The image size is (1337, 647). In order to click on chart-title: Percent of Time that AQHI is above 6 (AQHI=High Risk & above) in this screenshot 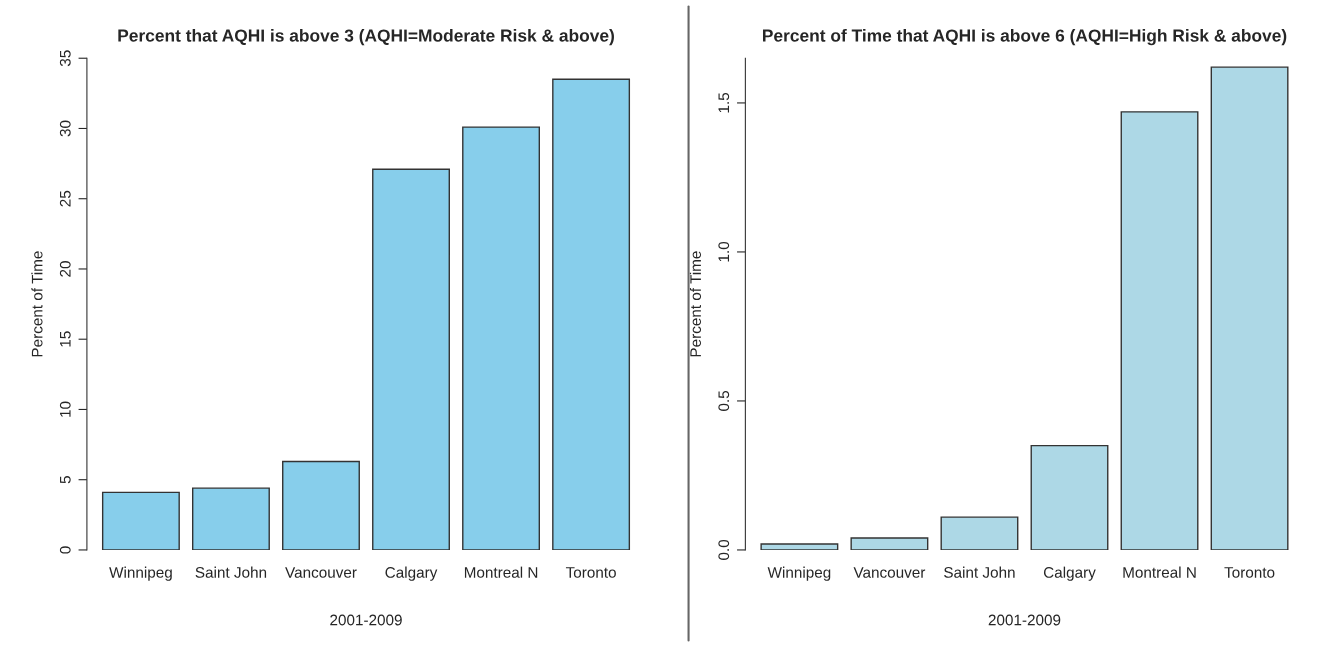, I will do `click(1025, 37)`.